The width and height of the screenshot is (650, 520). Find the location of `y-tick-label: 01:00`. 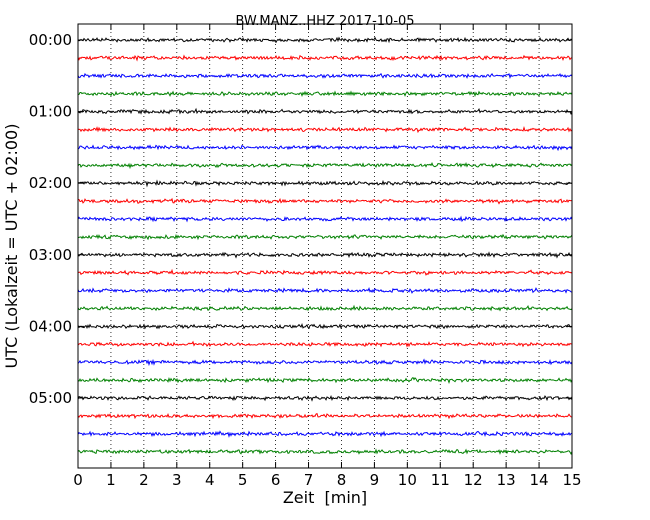

y-tick-label: 01:00 is located at coordinates (50, 112).